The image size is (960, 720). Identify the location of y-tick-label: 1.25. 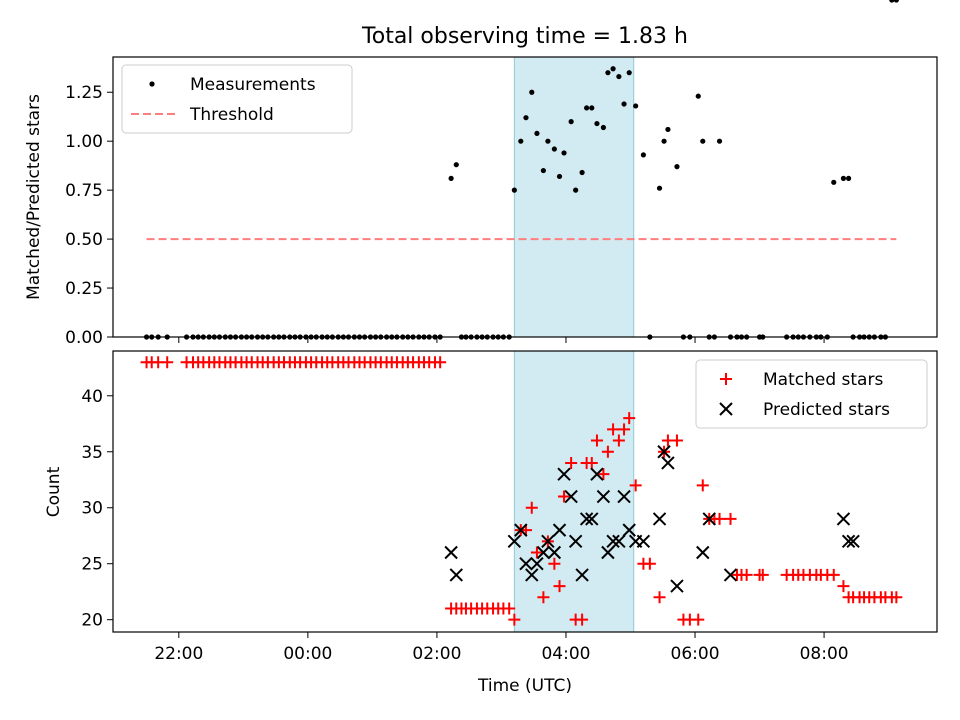
(84, 93).